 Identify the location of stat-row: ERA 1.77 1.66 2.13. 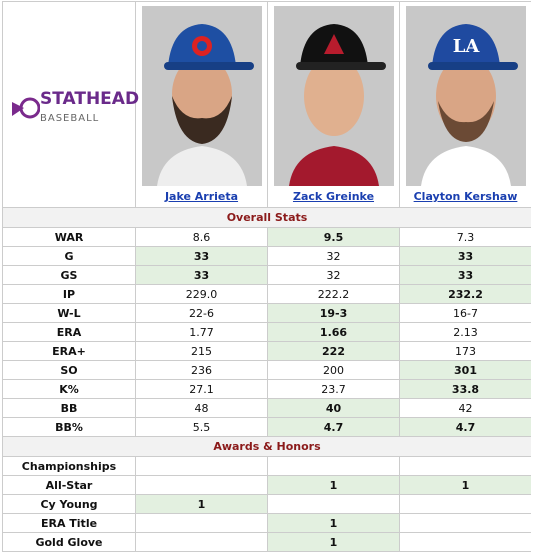
(266, 332).